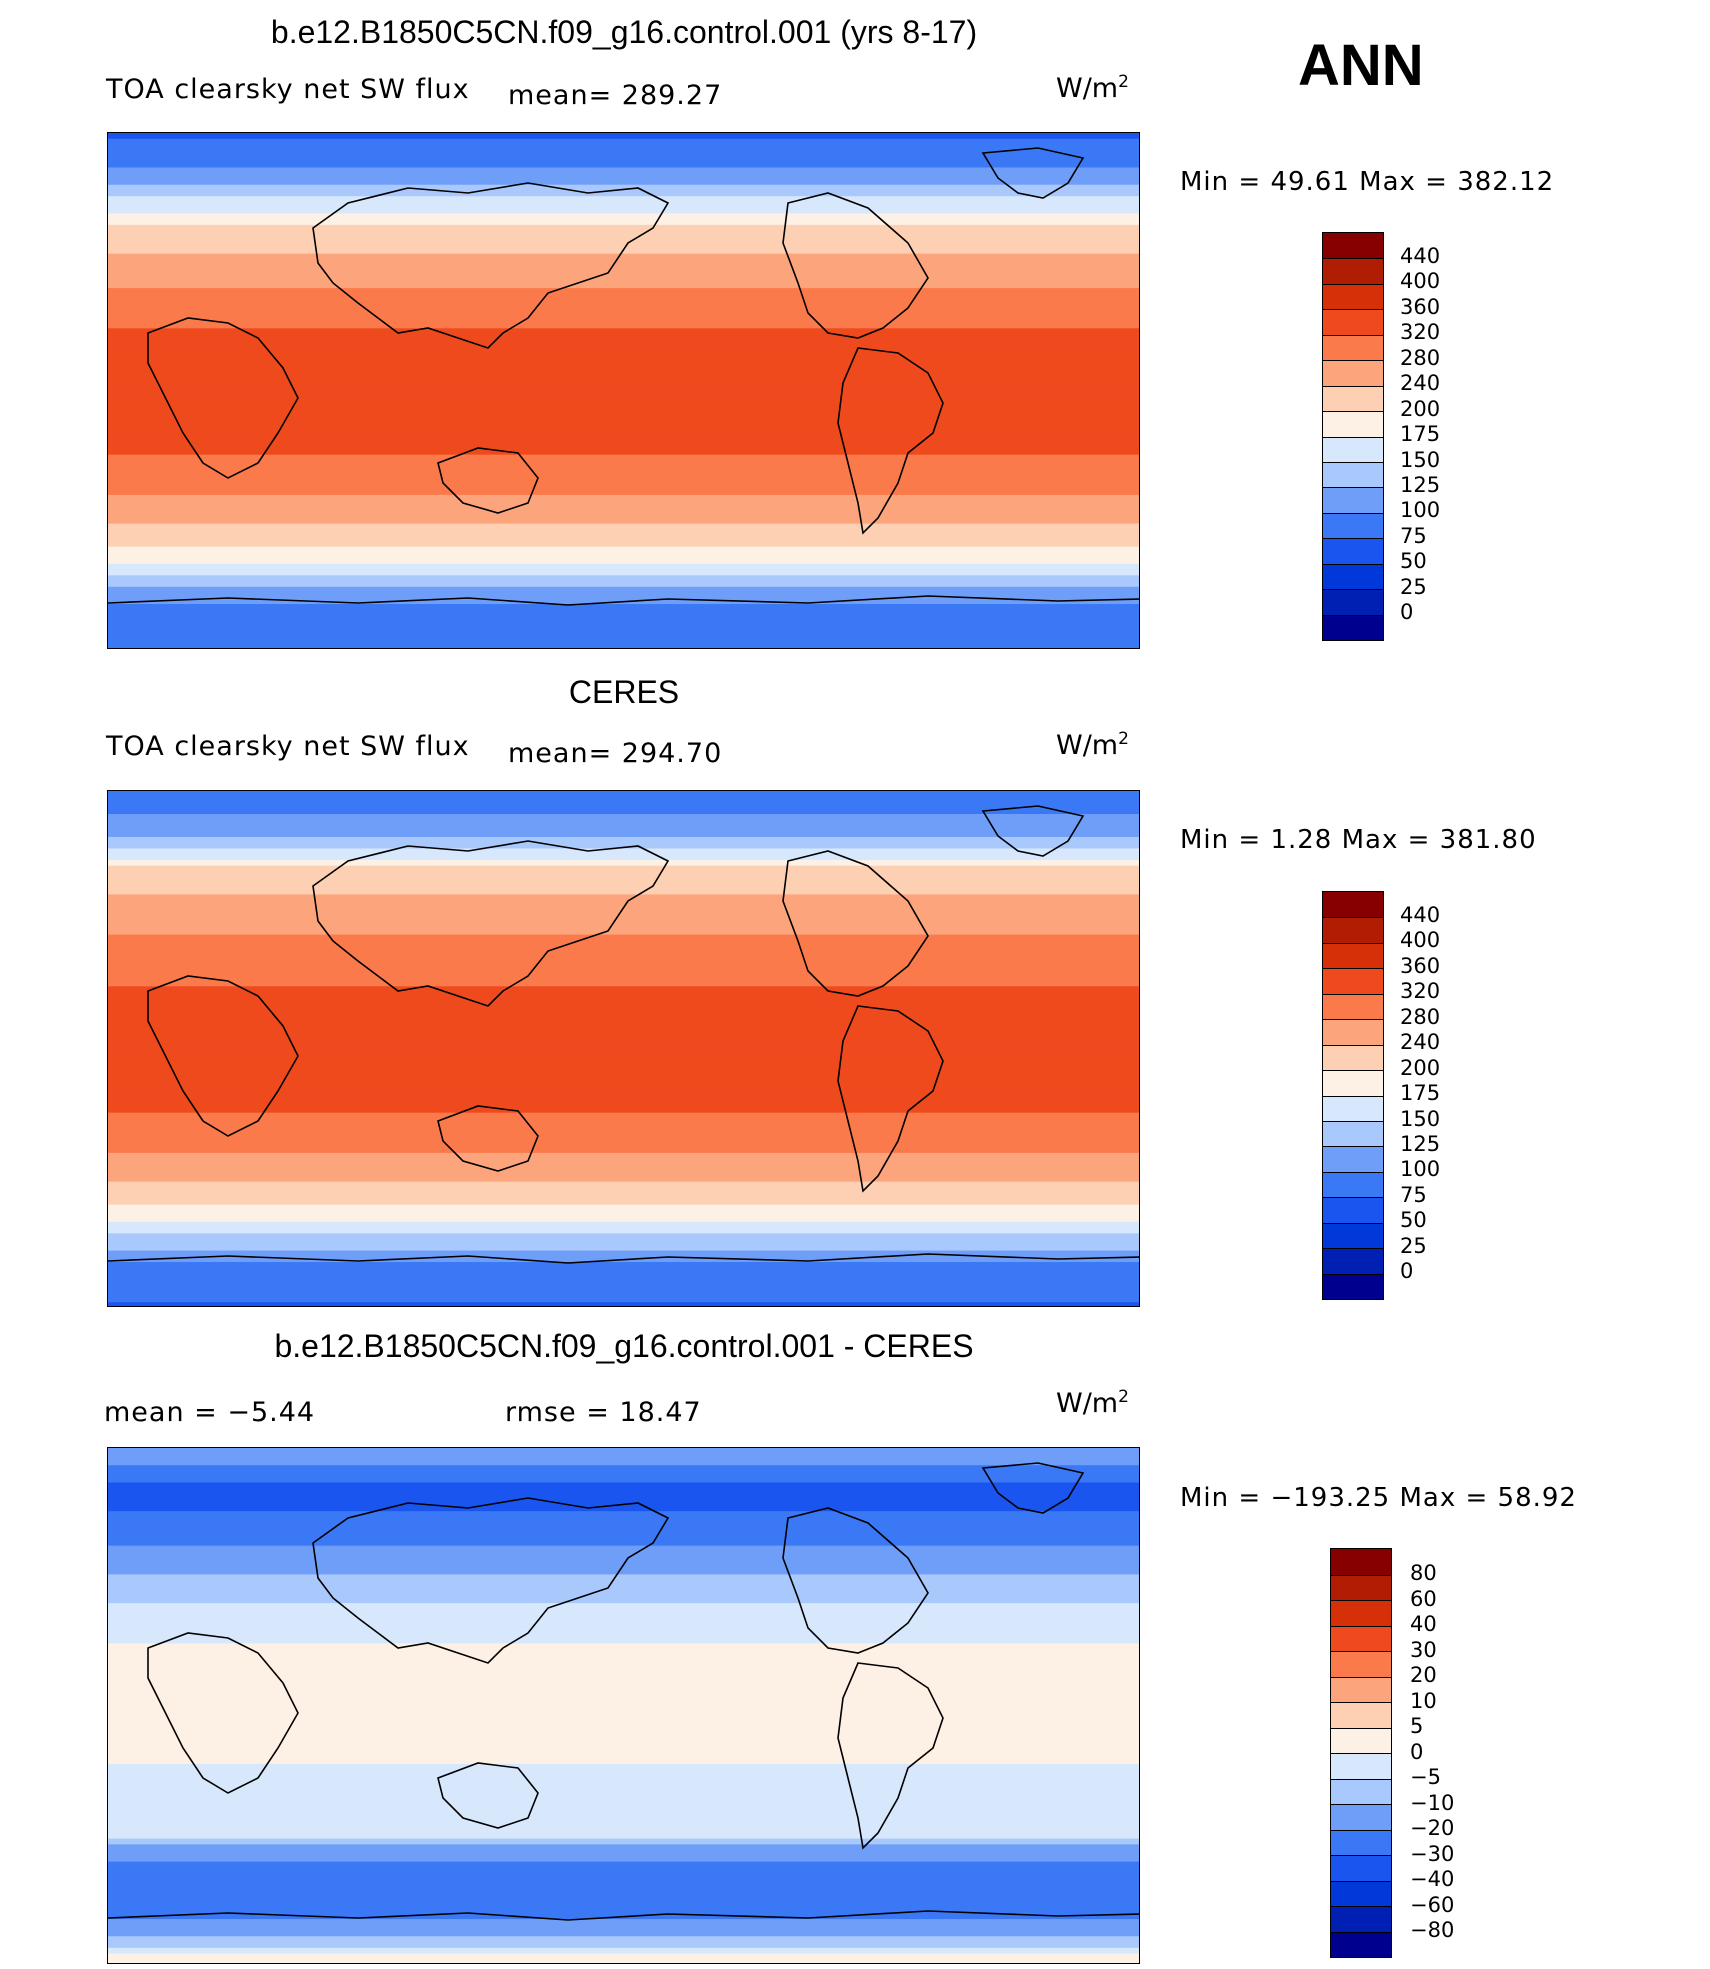 The image size is (1710, 1969). I want to click on colorbar-tick-label: 175, so click(1420, 1093).